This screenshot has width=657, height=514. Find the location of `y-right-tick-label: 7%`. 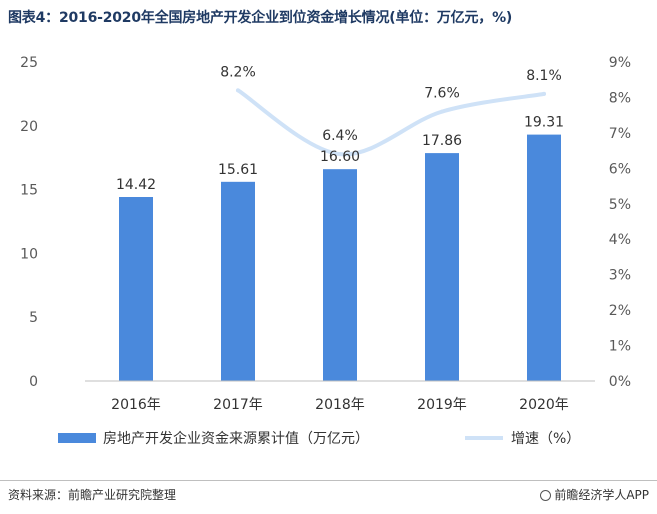

y-right-tick-label: 7% is located at coordinates (620, 134).